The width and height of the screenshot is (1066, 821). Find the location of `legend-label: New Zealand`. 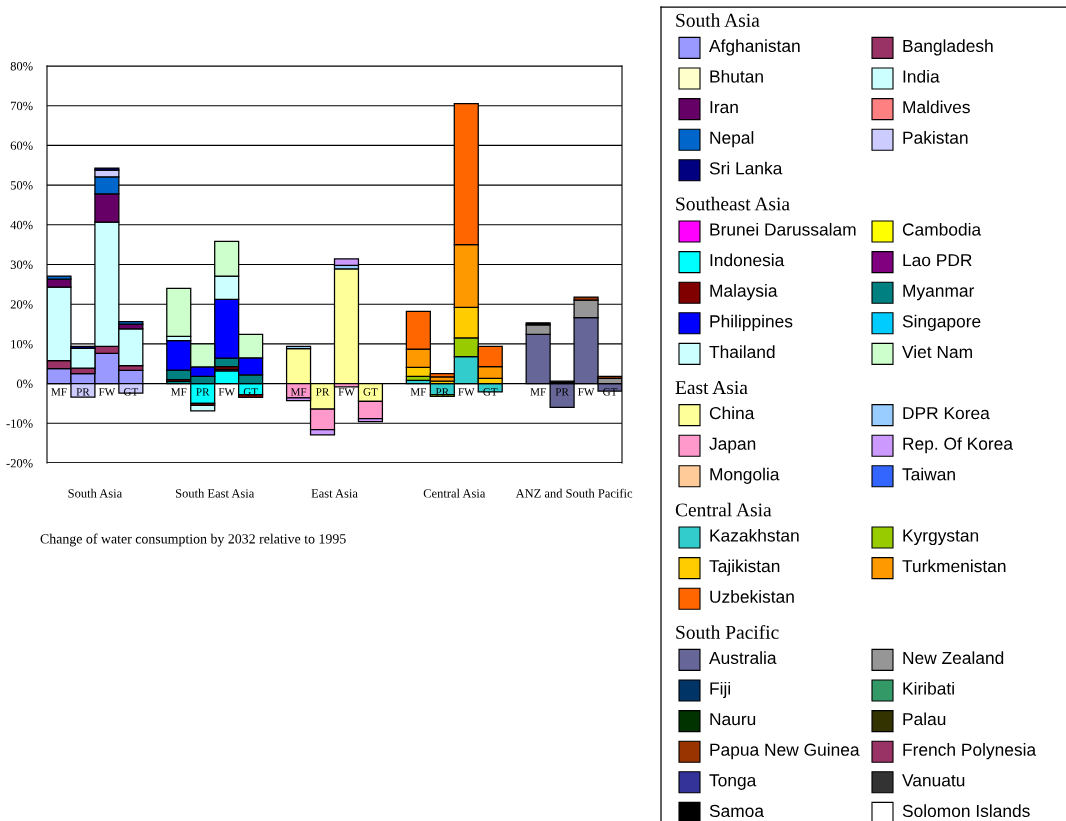

legend-label: New Zealand is located at coordinates (953, 658).